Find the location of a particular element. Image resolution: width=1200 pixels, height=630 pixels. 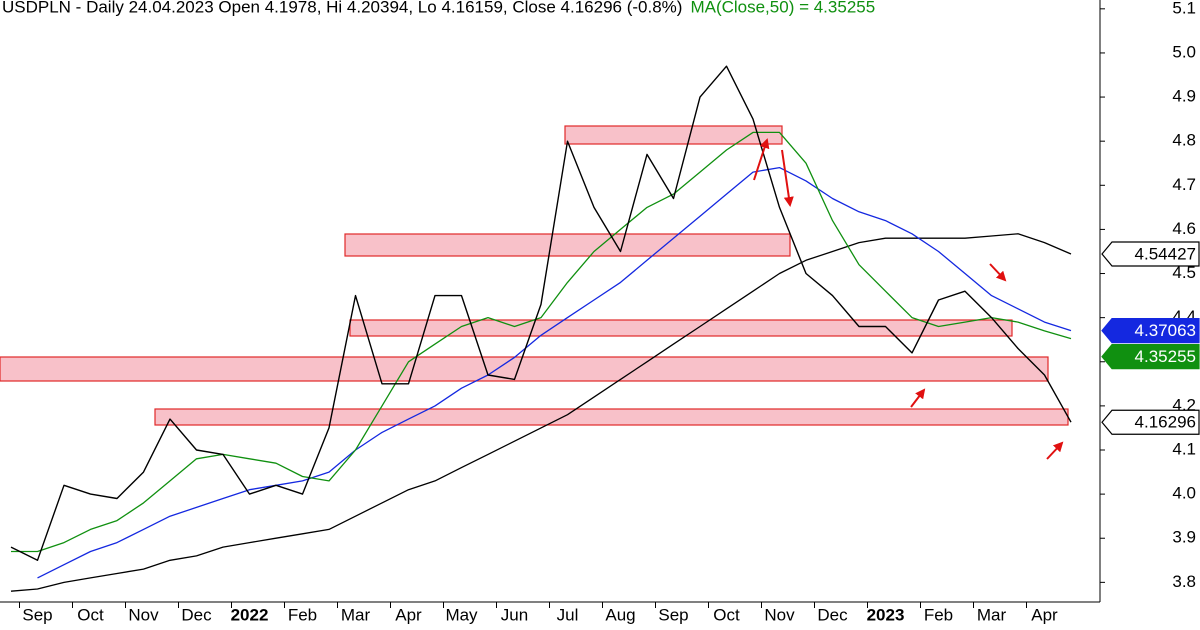

chart-subtitle: MA(Close,50) = 4.35255 is located at coordinates (782, 8).